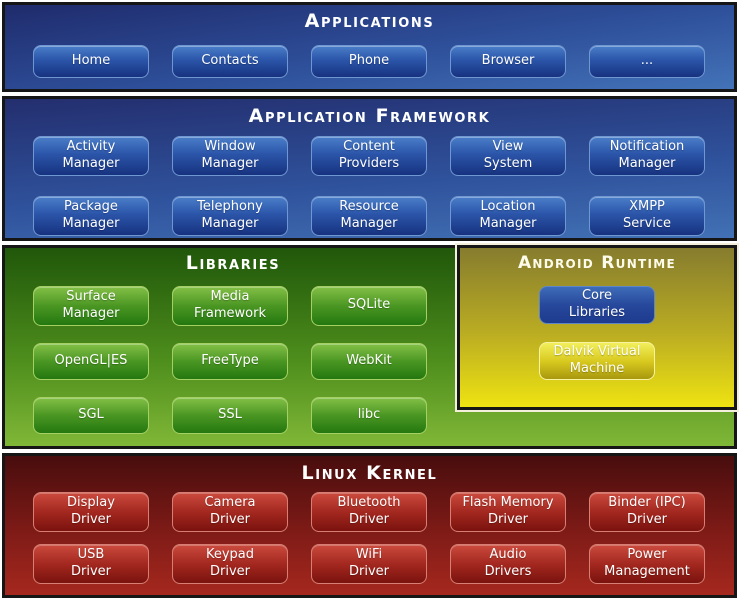 The width and height of the screenshot is (739, 600). What do you see at coordinates (230, 61) in the screenshot?
I see `block-contacts: Contacts` at bounding box center [230, 61].